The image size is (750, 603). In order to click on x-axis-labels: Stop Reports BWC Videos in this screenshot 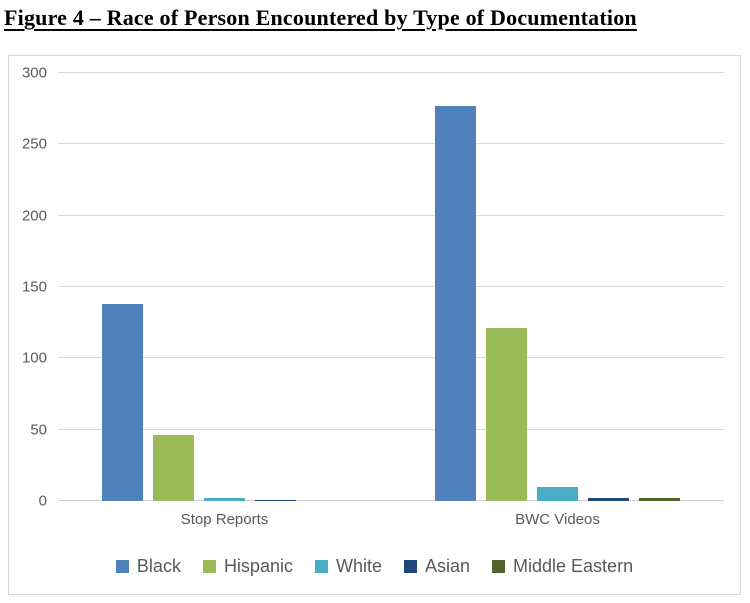, I will do `click(391, 519)`.